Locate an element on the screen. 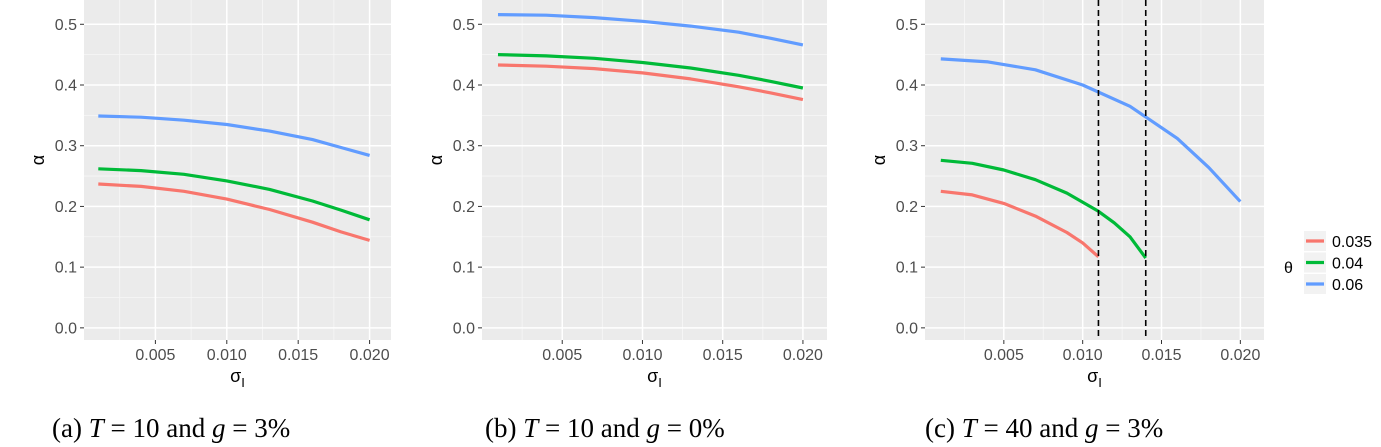 The height and width of the screenshot is (447, 1381). legend-label-0.04: 0.04 is located at coordinates (1347, 264).